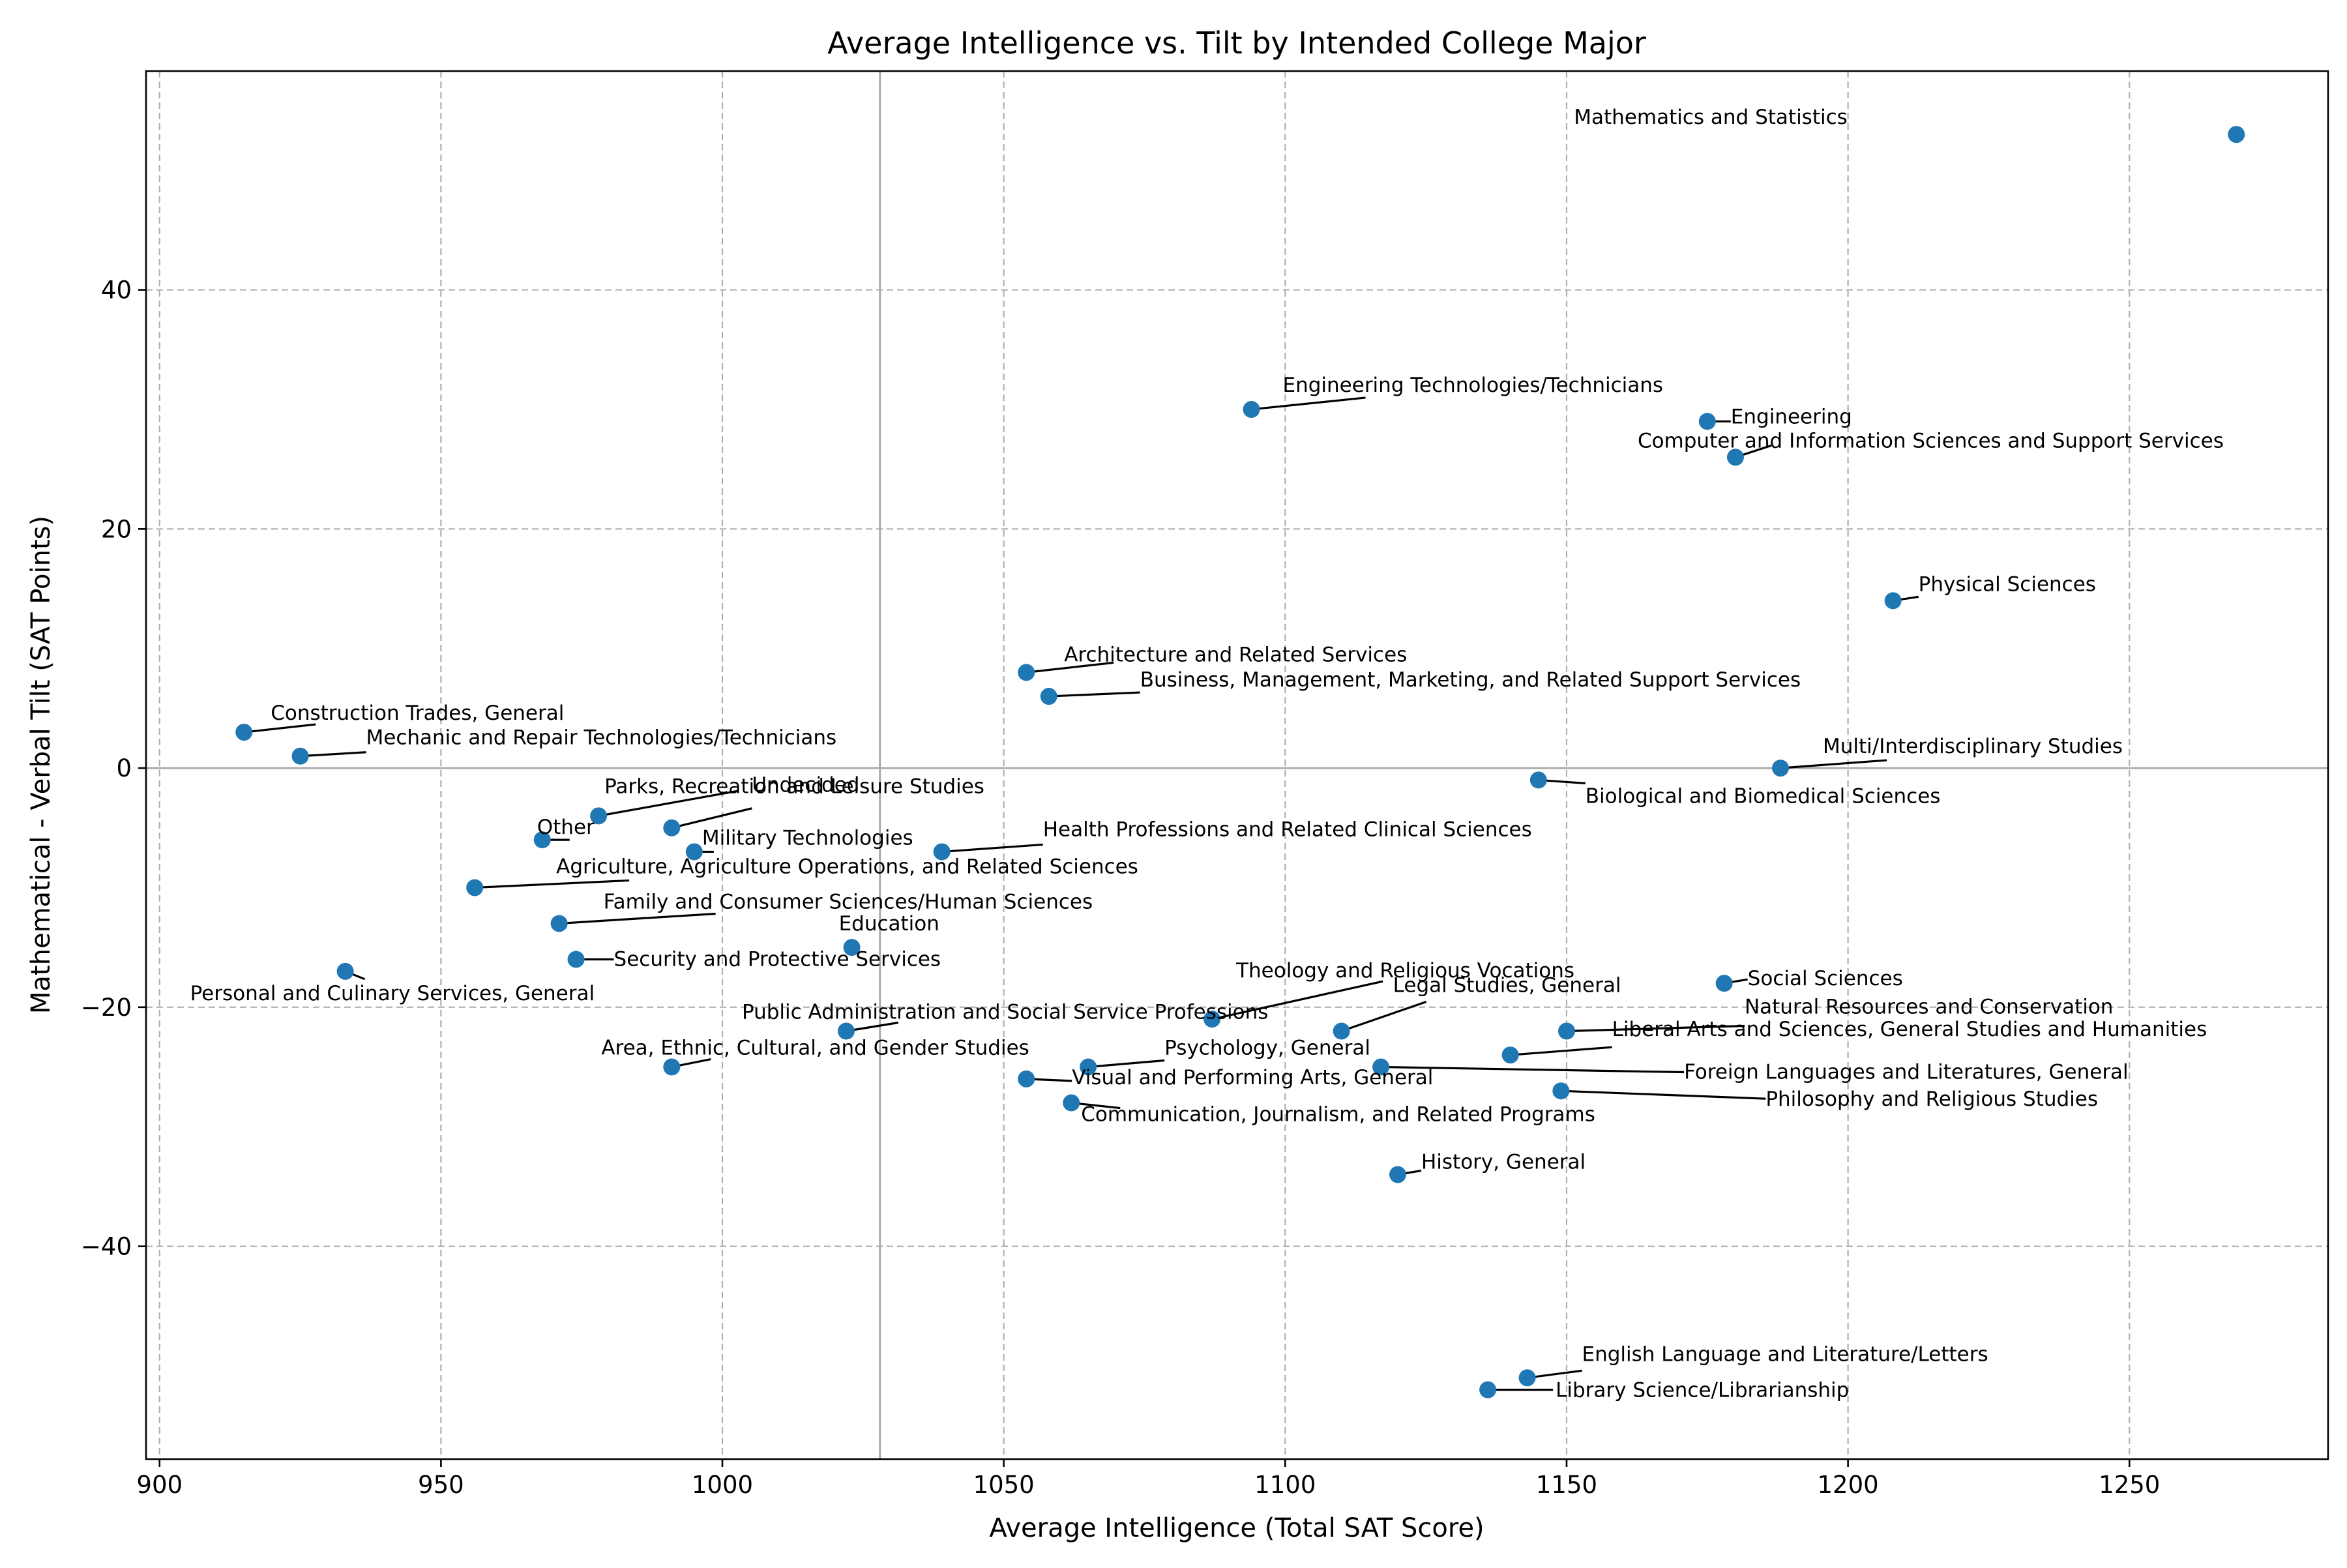  I want to click on point-label: Philosophy and Religious Studies, so click(1931, 1099).